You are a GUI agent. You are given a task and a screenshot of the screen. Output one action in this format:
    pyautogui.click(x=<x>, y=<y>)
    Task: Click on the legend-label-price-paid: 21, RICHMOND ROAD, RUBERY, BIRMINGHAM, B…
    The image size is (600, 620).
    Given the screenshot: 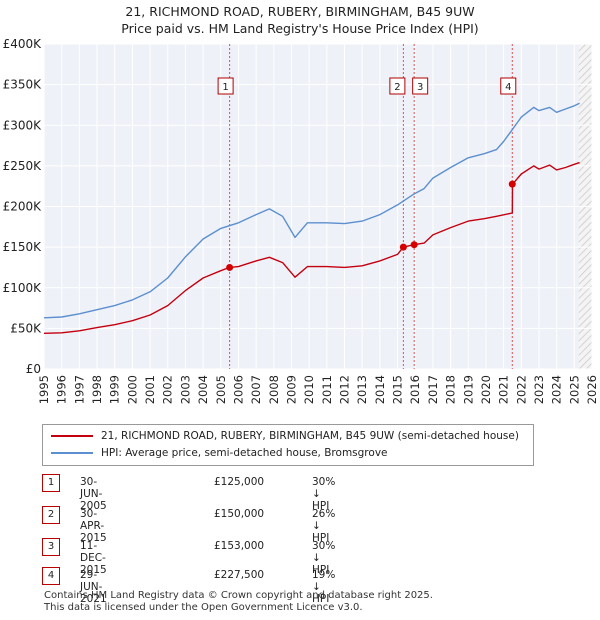 What is the action you would take?
    pyautogui.click(x=310, y=436)
    